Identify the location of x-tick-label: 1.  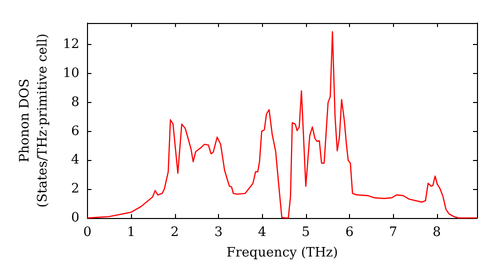
(131, 232).